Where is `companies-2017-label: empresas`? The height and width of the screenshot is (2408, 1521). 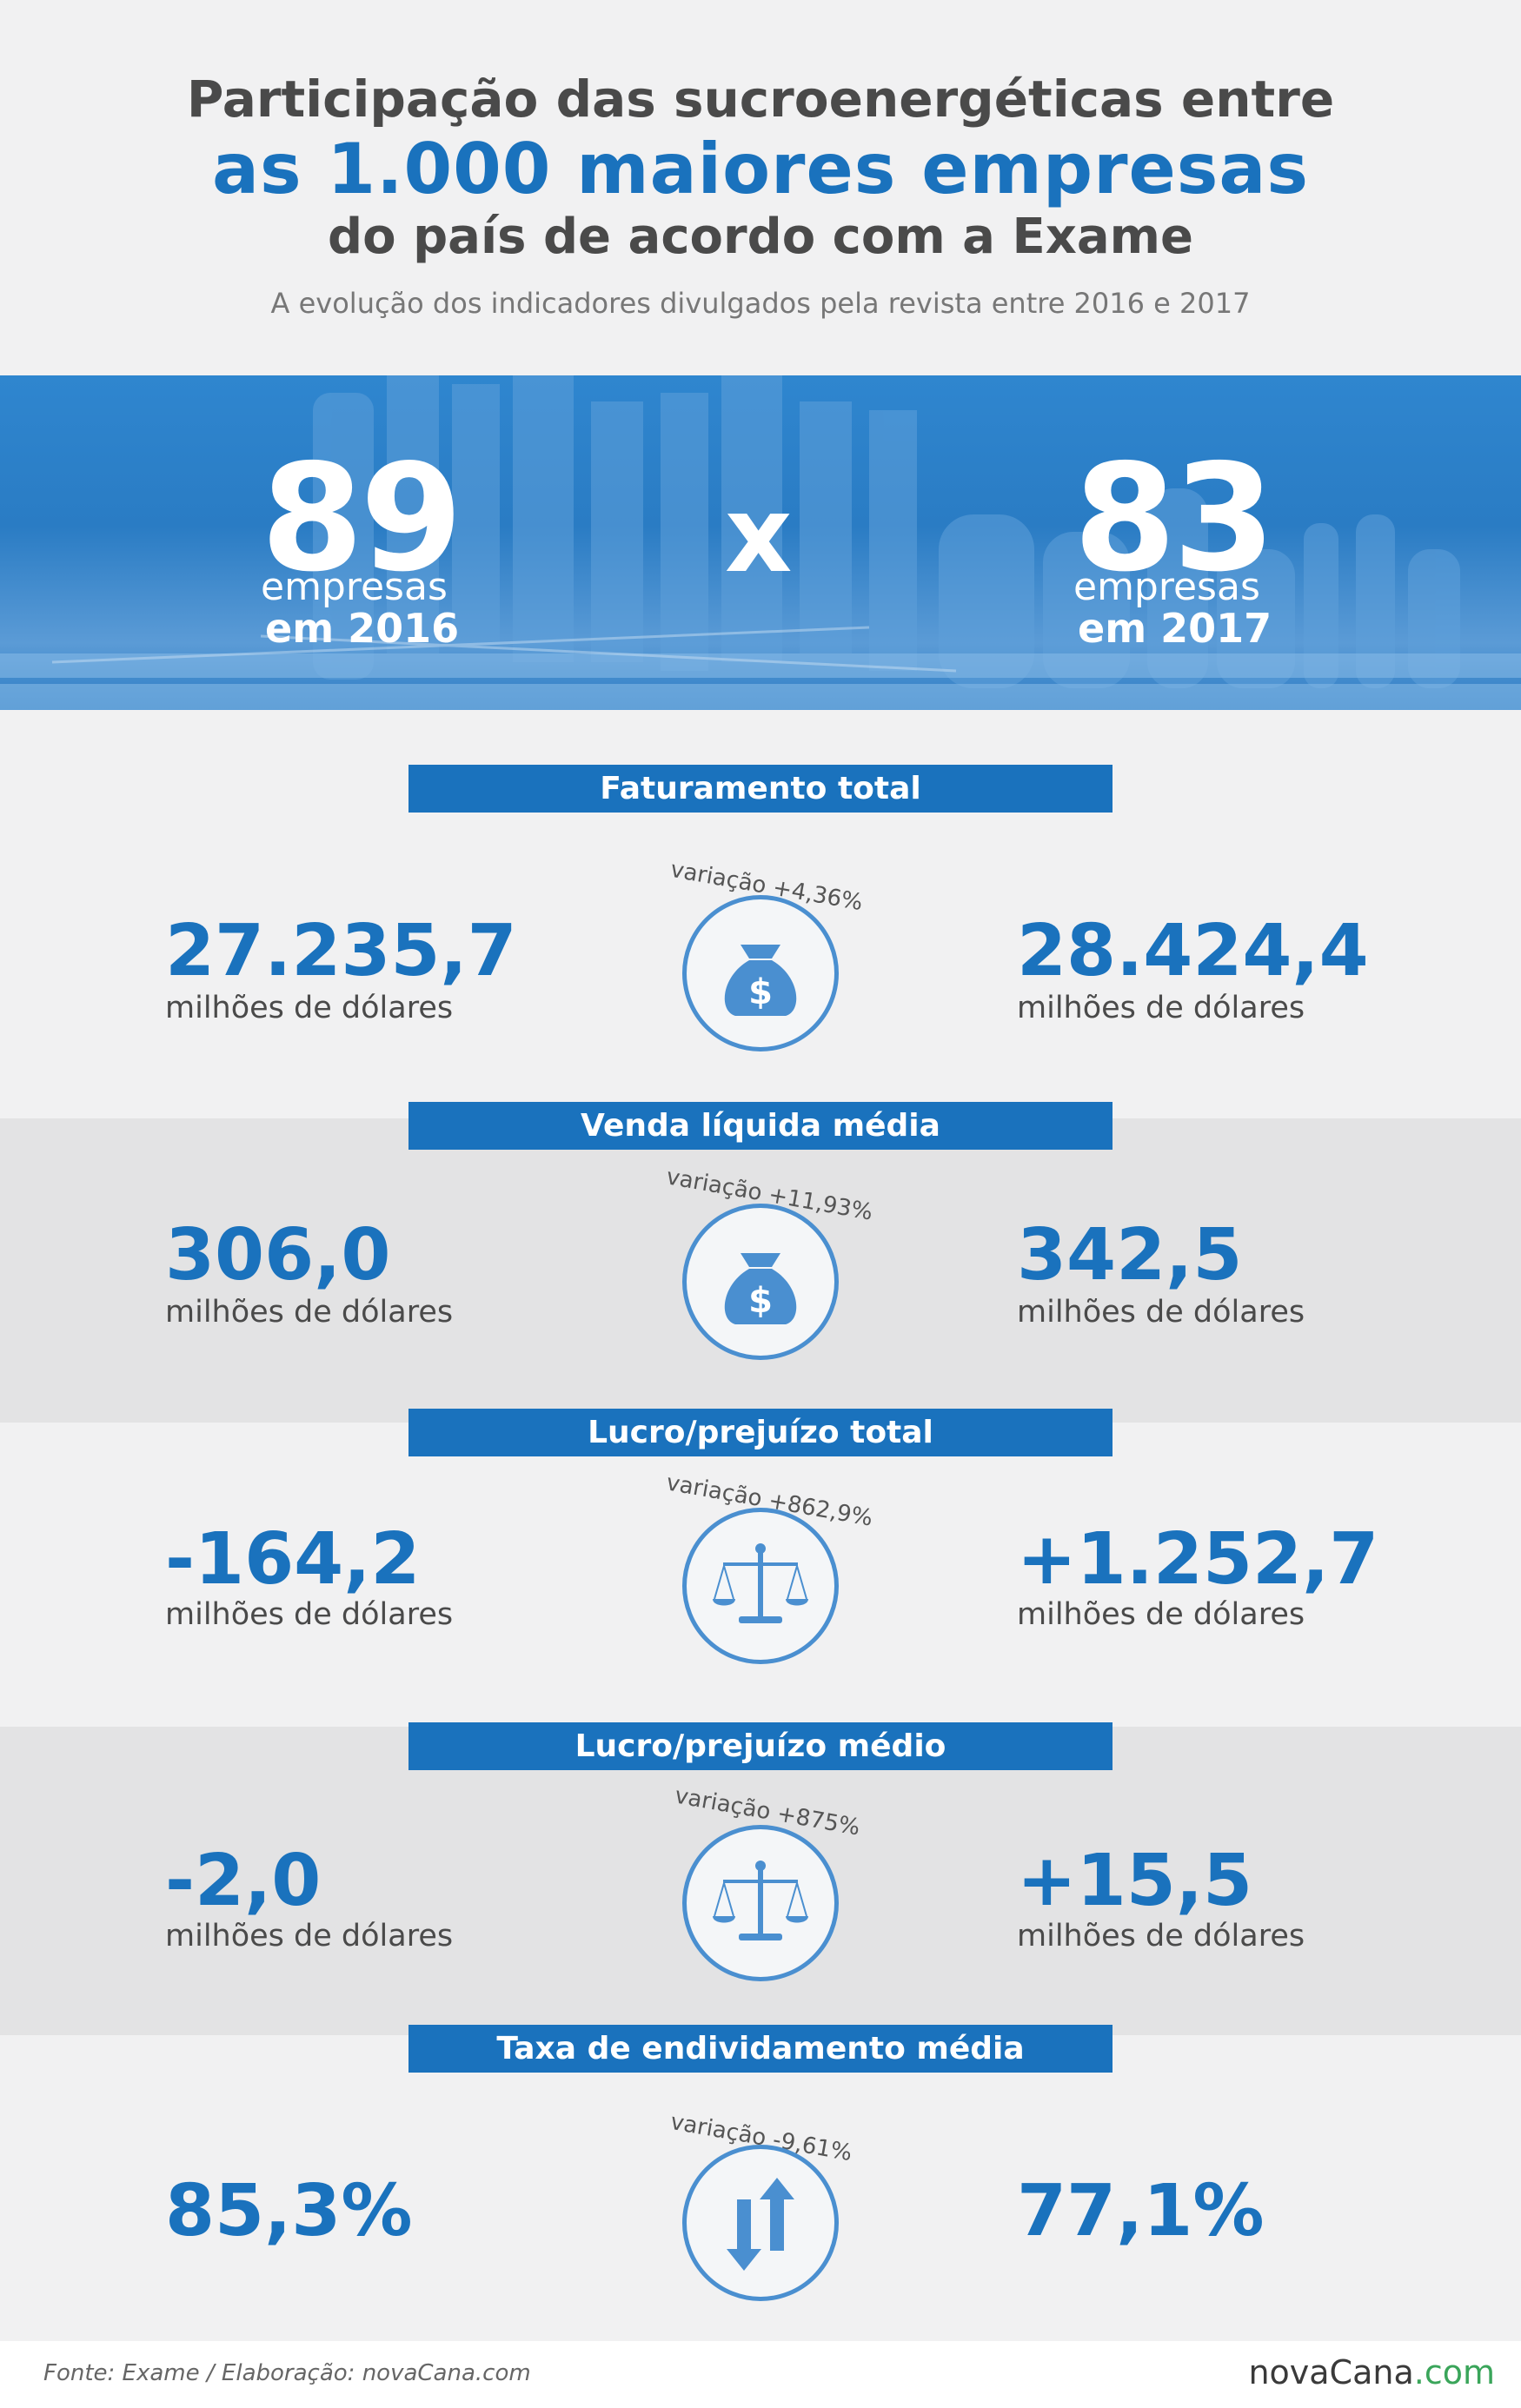
companies-2017-label: empresas is located at coordinates (1166, 587).